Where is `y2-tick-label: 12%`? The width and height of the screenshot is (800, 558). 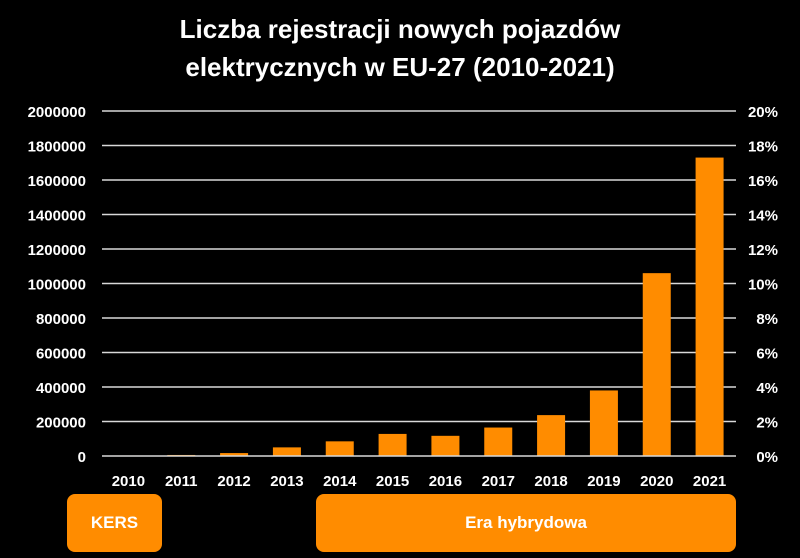
y2-tick-label: 12% is located at coordinates (763, 250).